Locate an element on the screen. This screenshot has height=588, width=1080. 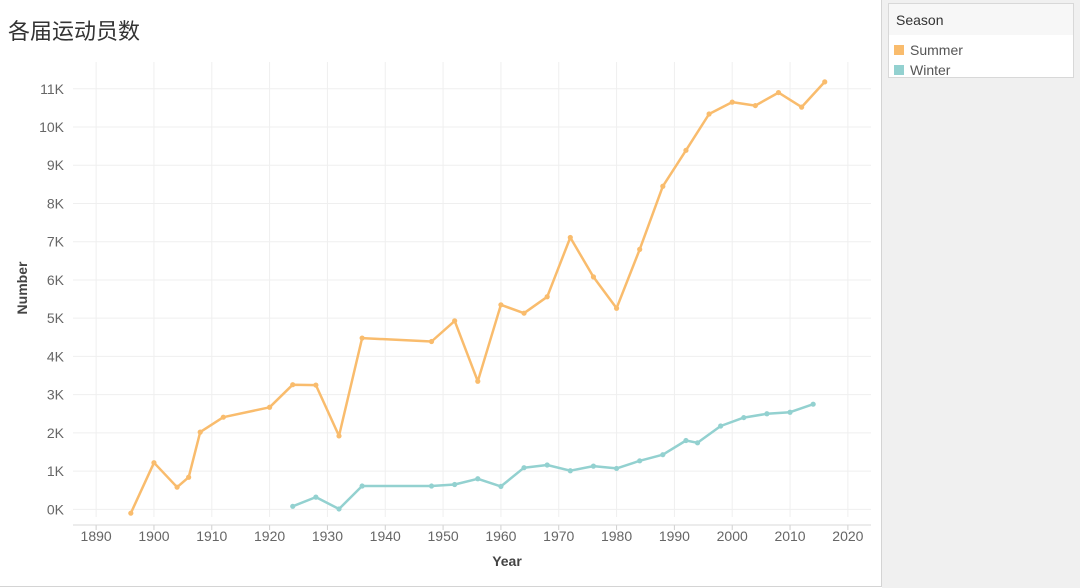
y-tick-label: 9K is located at coordinates (56, 165).